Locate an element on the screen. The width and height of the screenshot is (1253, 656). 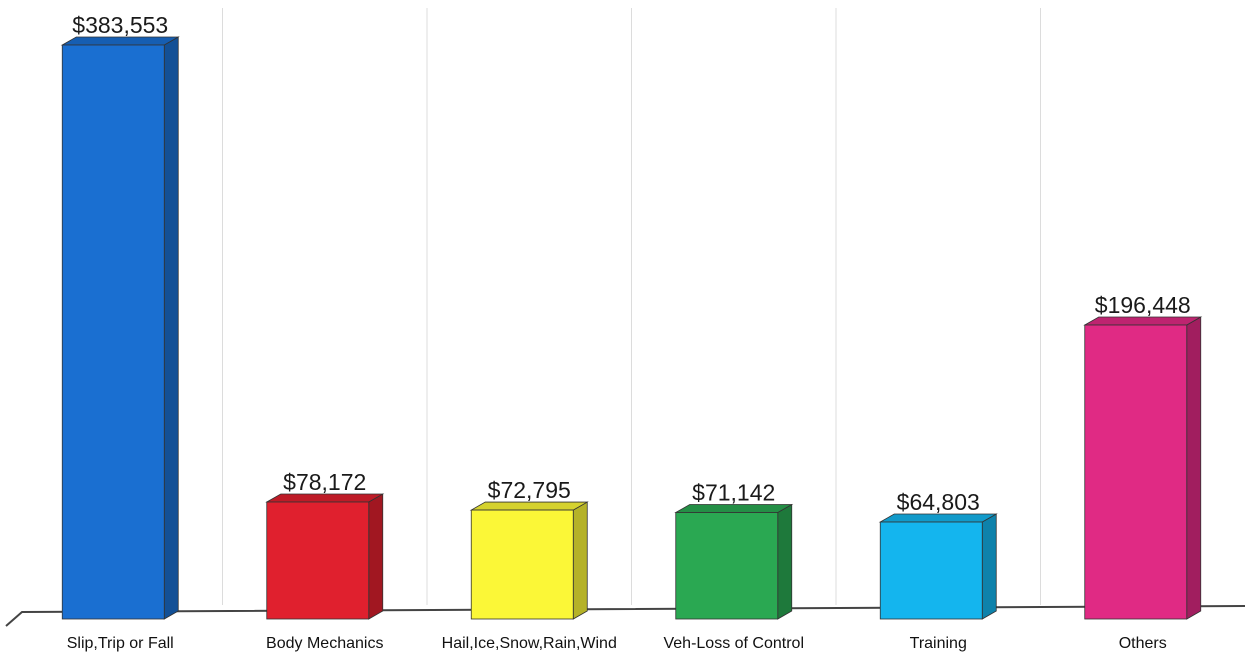
floor-line is located at coordinates (625, 616).